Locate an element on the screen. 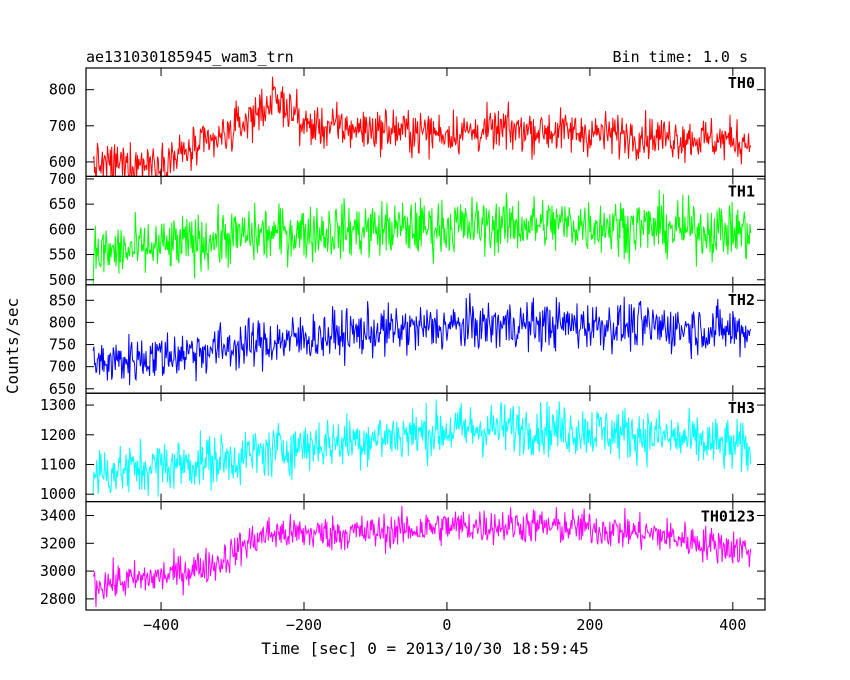  series-line-th0123 is located at coordinates (422, 556).